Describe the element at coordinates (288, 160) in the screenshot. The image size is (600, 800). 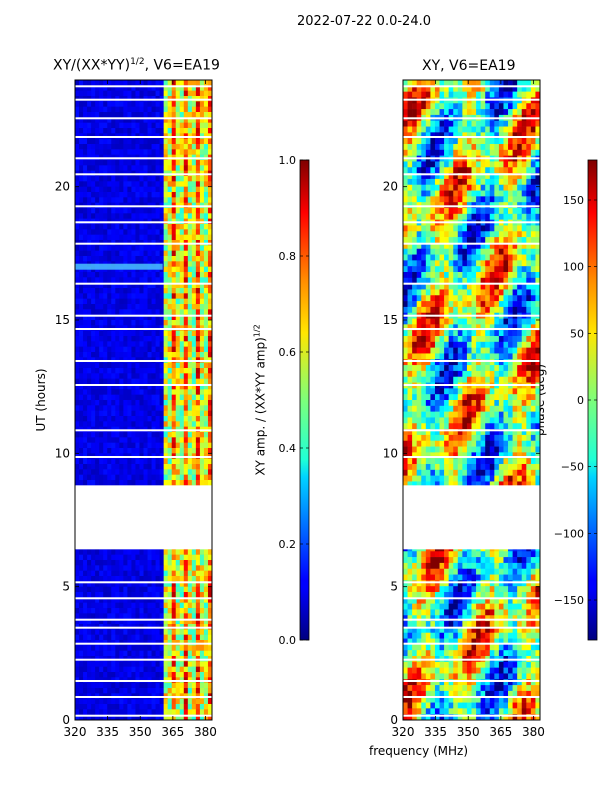
I see `amp-cb-tick-label: 1.0` at that location.